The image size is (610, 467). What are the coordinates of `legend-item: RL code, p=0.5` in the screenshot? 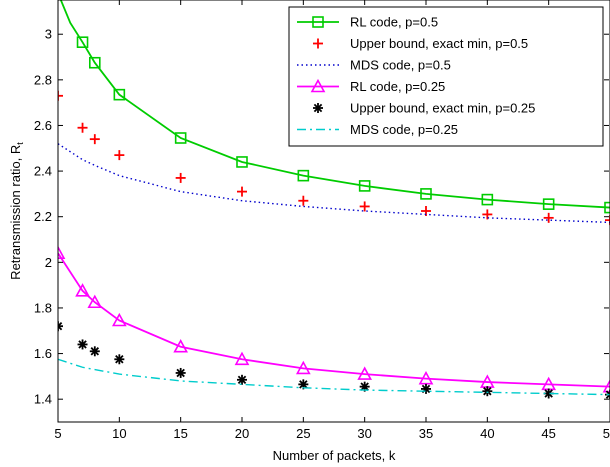 It's located at (367, 22).